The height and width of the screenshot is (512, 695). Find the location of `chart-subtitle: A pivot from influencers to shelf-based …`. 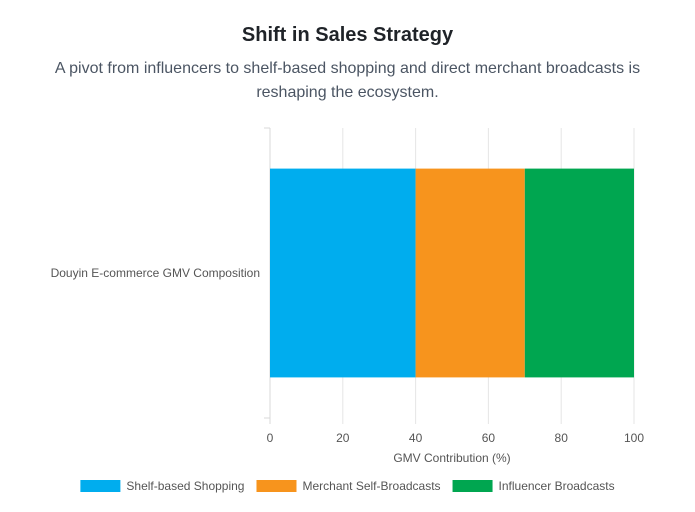

chart-subtitle: A pivot from influencers to shelf-based … is located at coordinates (347, 80).